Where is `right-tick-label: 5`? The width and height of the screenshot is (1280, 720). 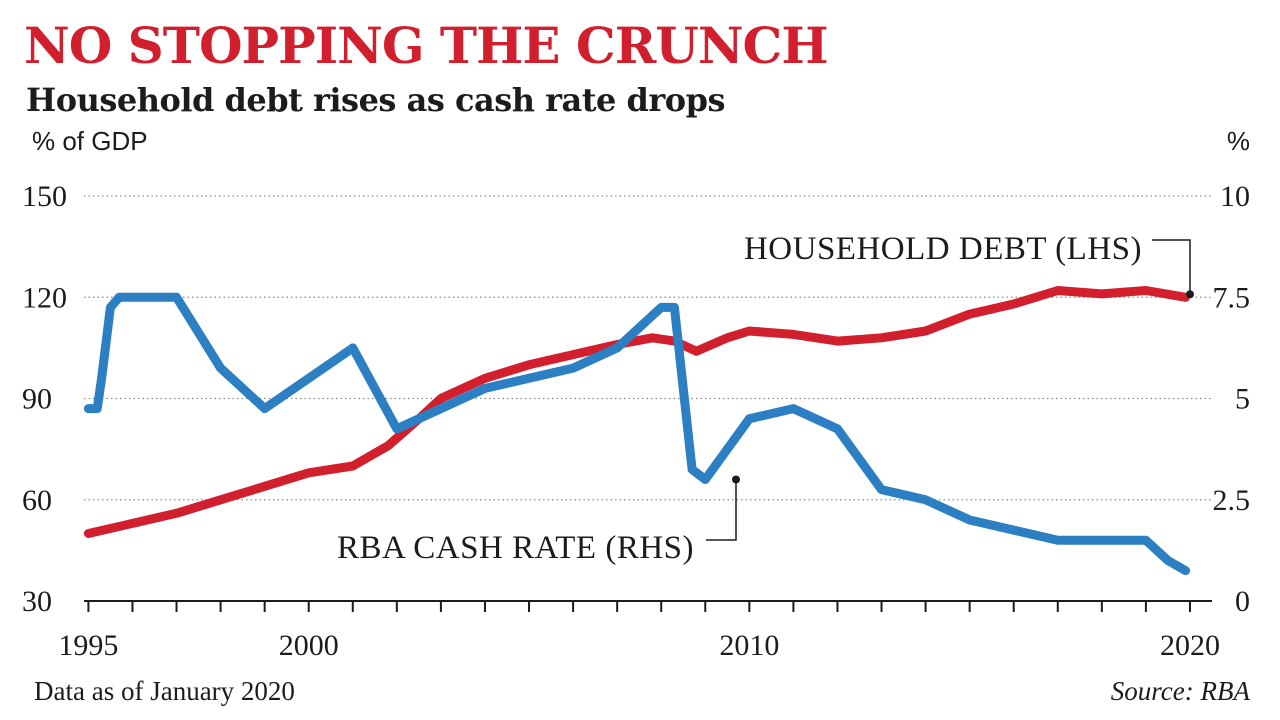
right-tick-label: 5 is located at coordinates (1242, 399).